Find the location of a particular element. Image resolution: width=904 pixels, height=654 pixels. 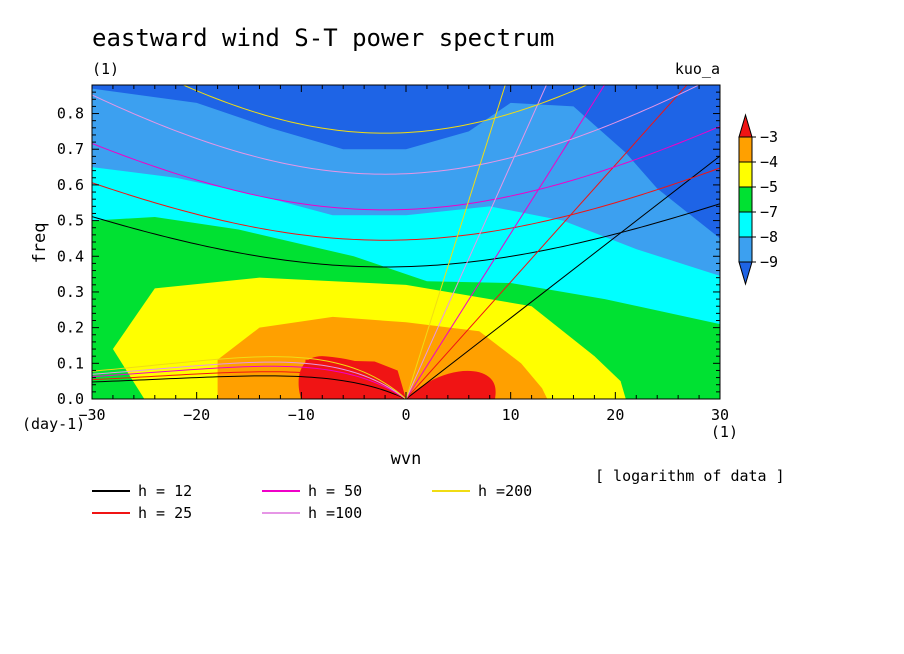

colorbar-label: −8 is located at coordinates (769, 237).